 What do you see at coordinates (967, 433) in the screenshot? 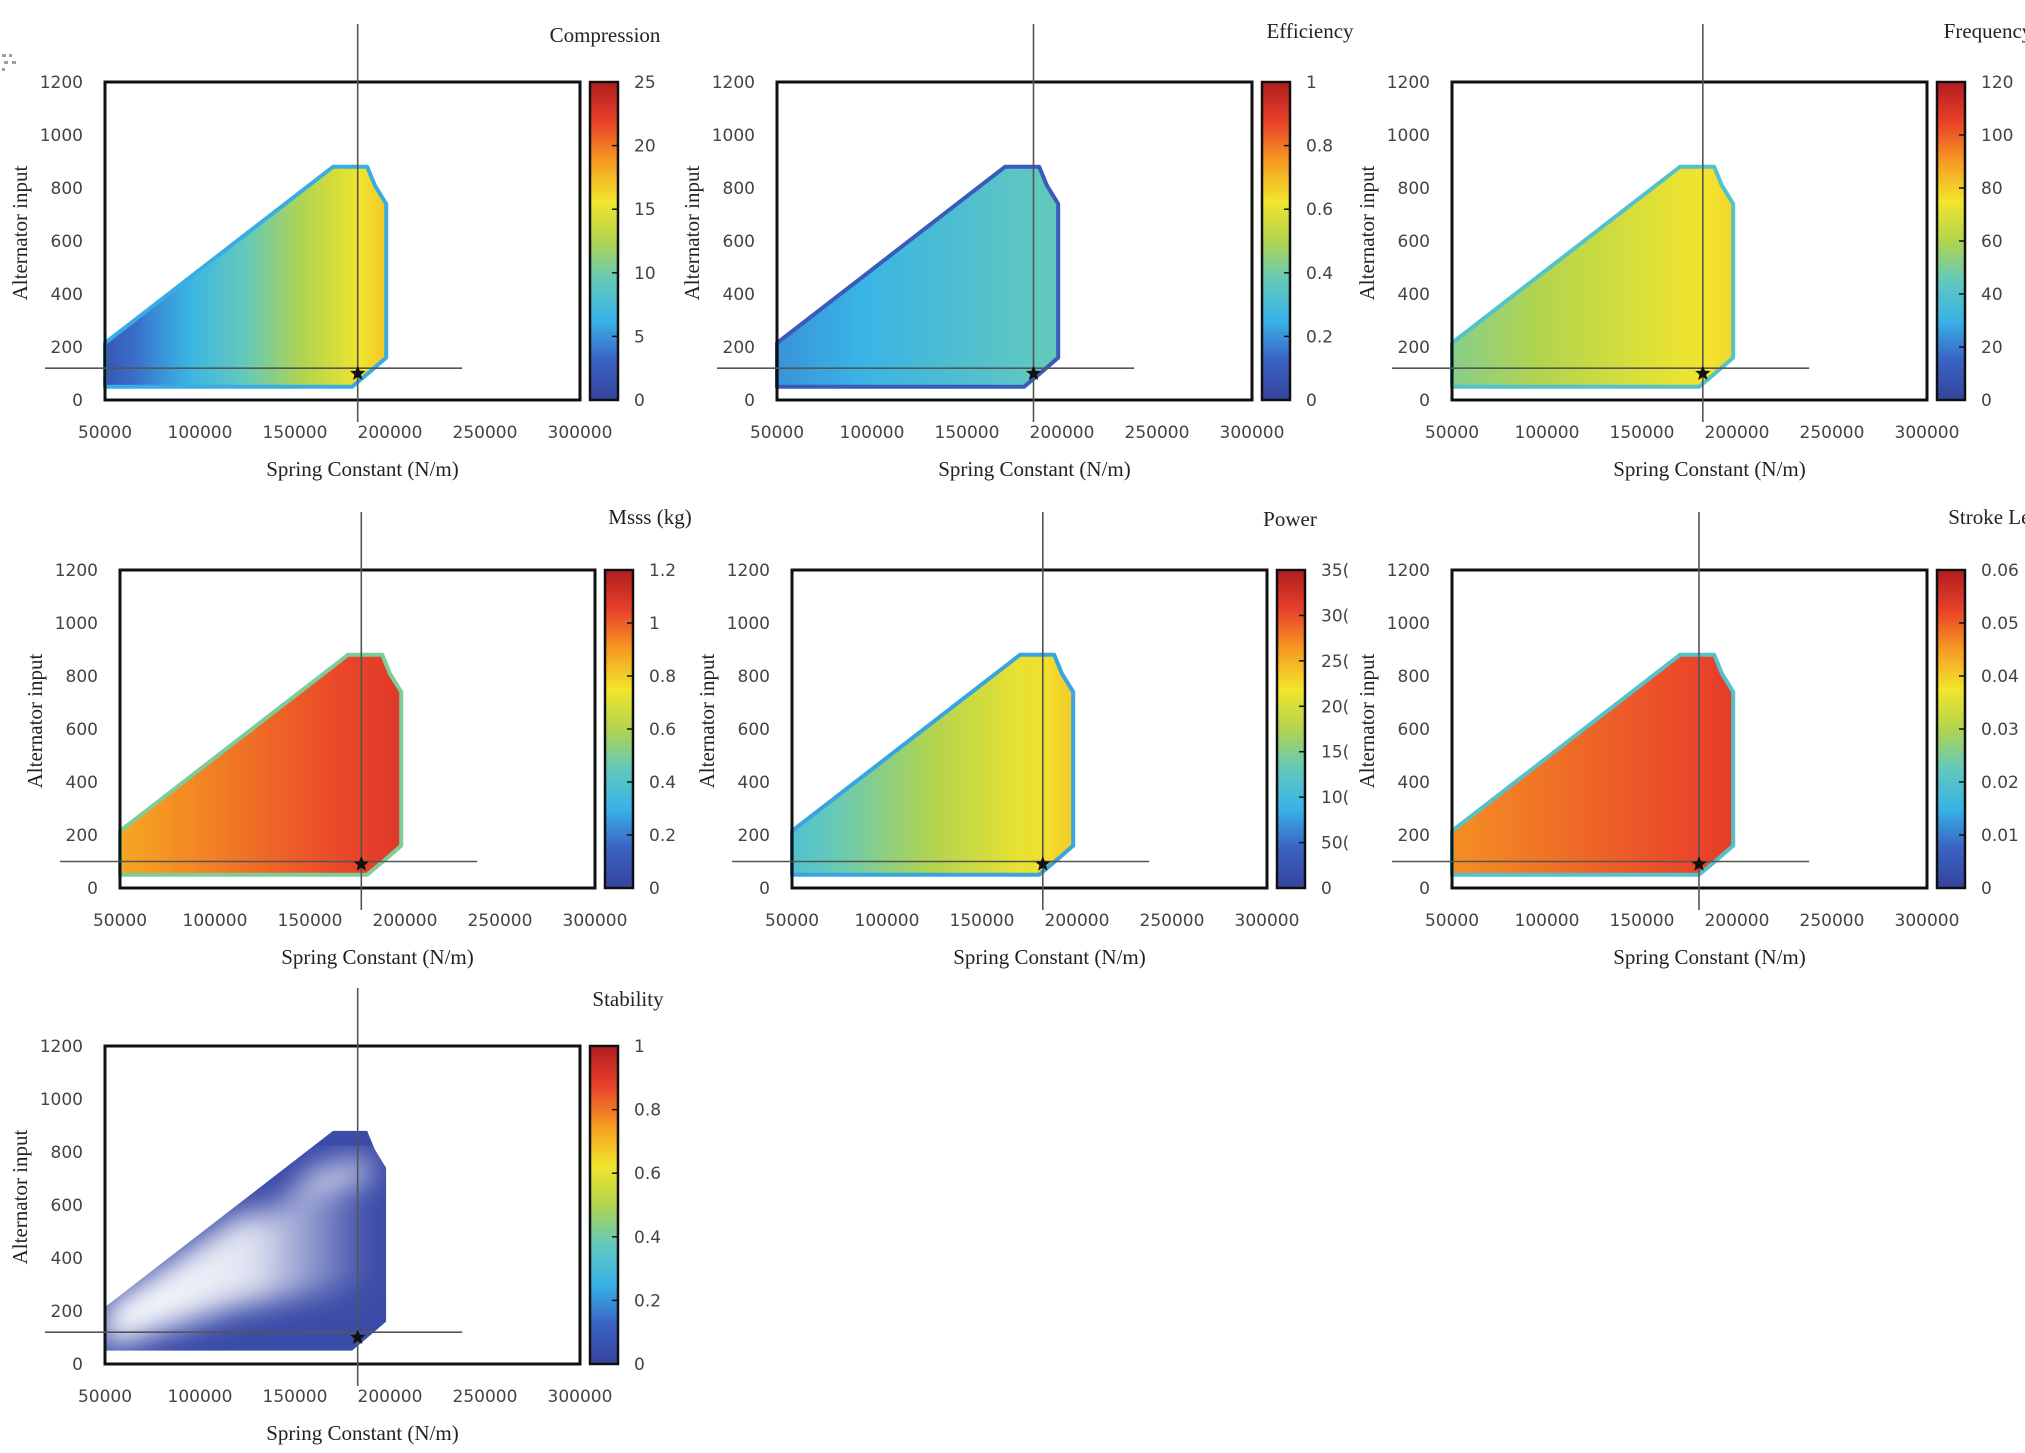
I see `x-tick-label: 150000` at bounding box center [967, 433].